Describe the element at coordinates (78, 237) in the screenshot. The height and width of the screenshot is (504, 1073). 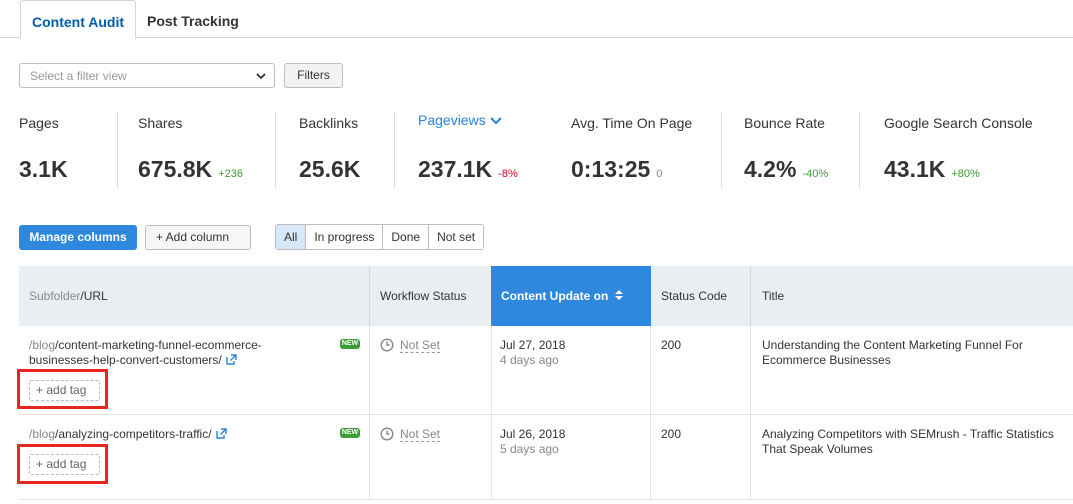
I see `manage-columns-button: Manage columns` at that location.